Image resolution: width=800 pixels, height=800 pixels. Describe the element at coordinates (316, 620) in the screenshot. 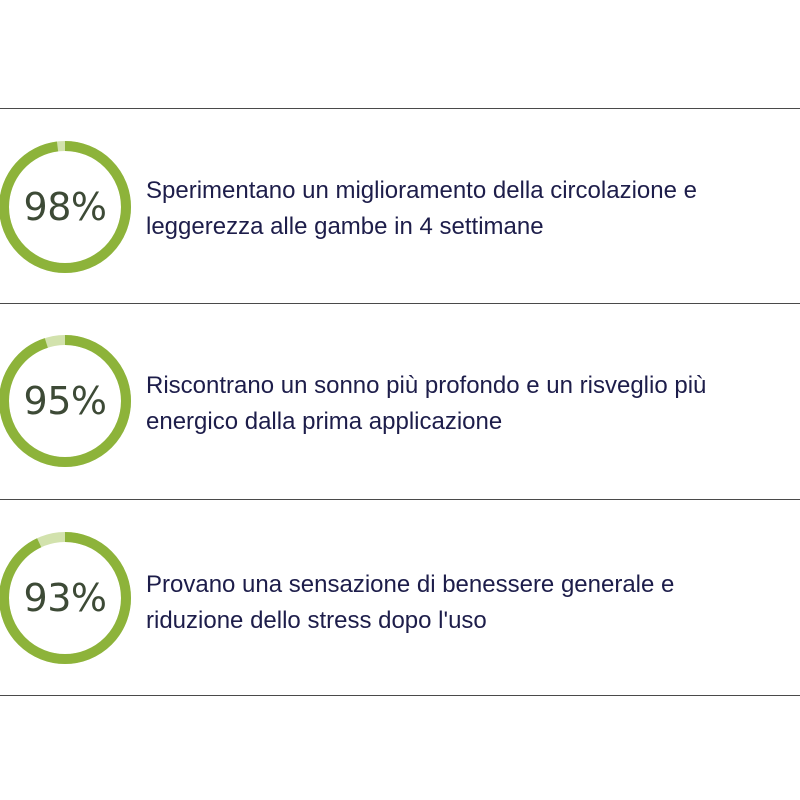

I see `stat-description-3-line2: riduzione dello stress dopo l'uso` at that location.